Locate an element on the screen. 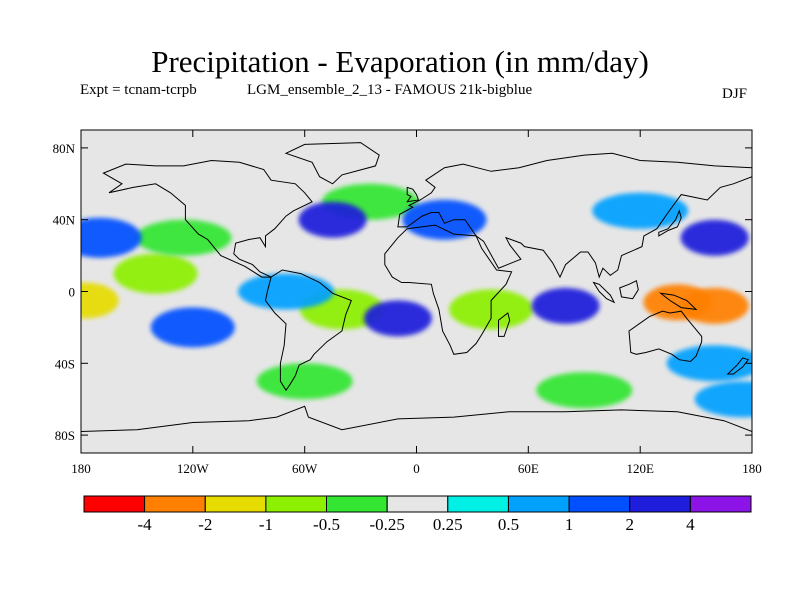 This screenshot has width=800, height=600. x-tick-label: 120E is located at coordinates (640, 468).